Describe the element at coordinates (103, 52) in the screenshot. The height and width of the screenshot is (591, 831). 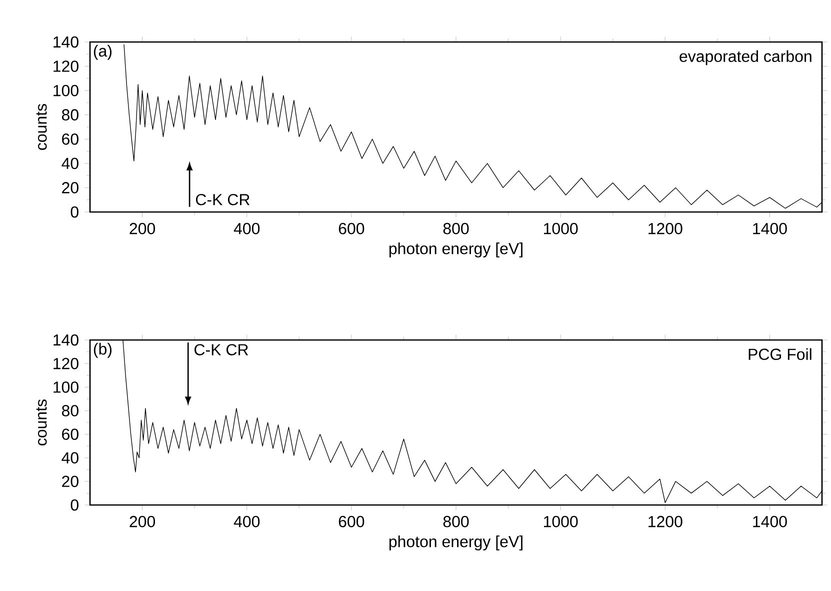
I see `annotation: (a)` at that location.